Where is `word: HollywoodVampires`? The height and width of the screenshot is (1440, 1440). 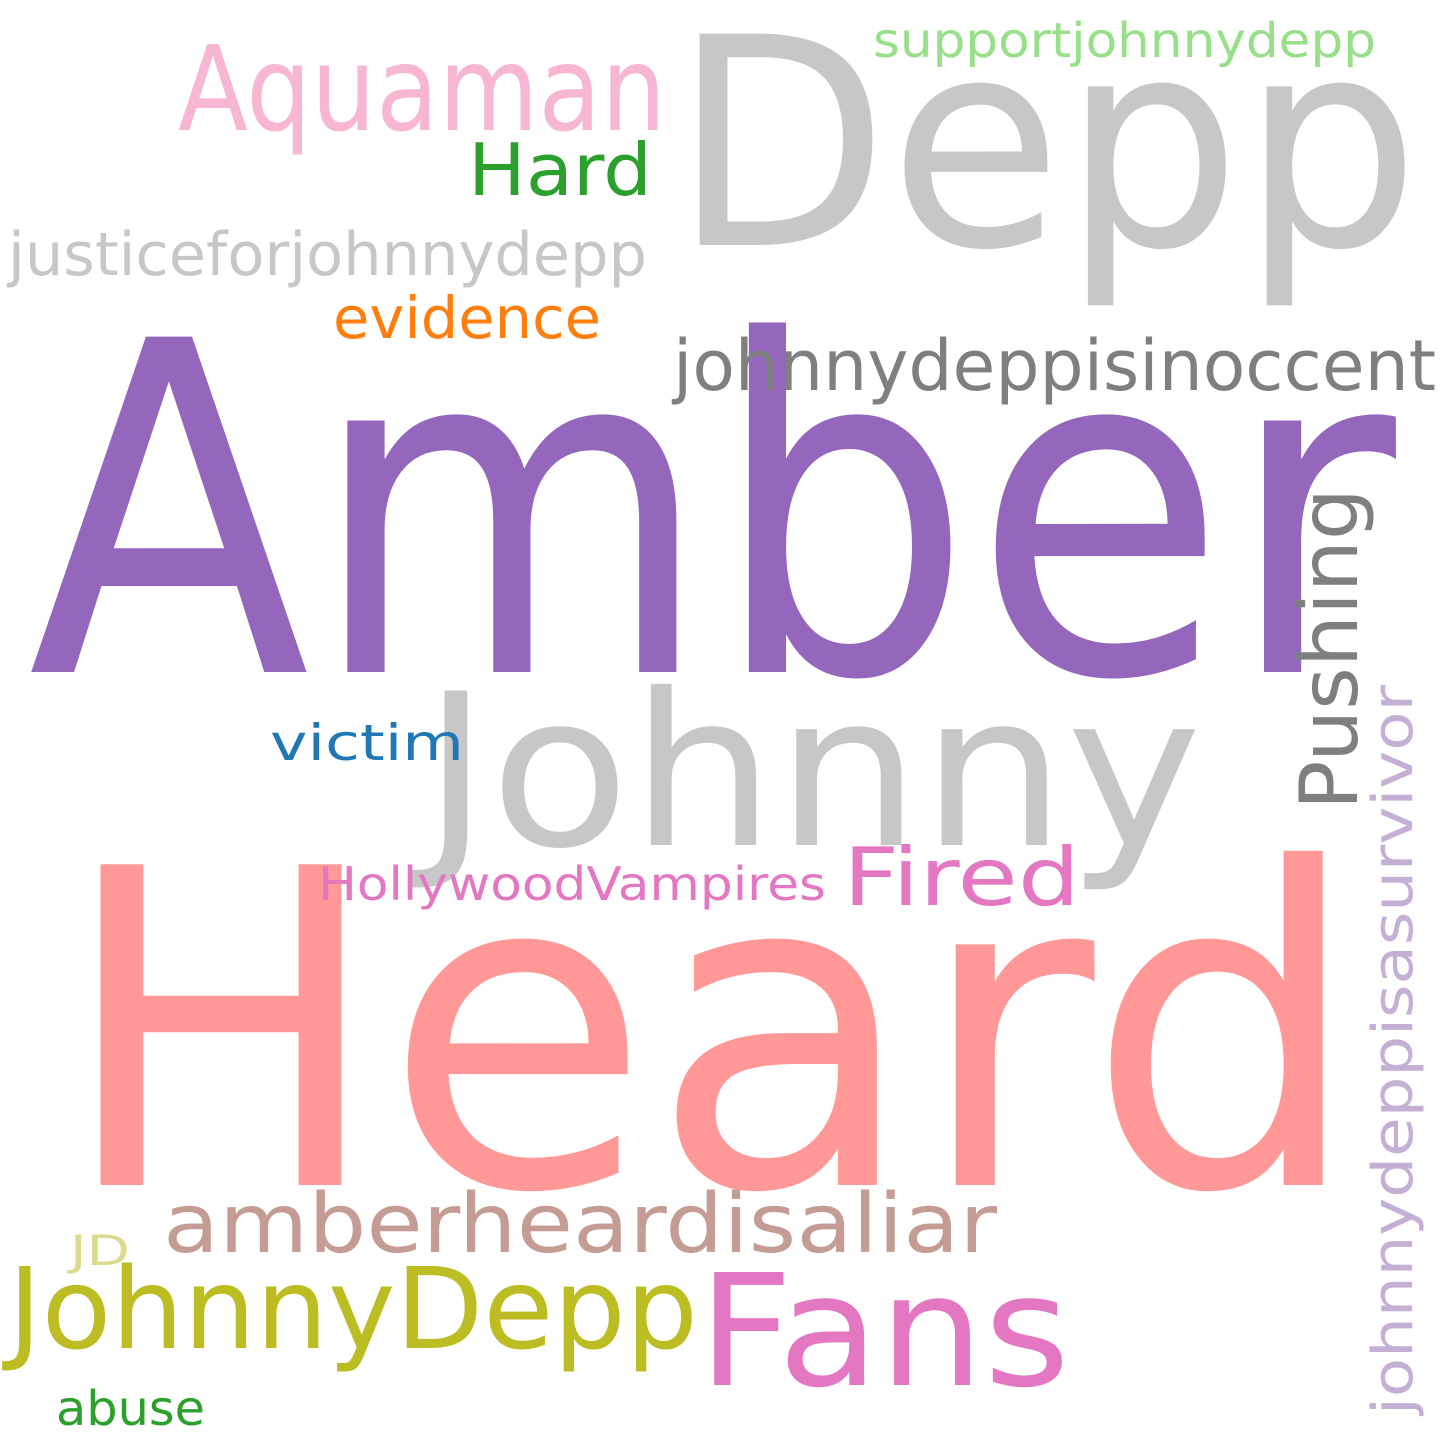
word: HollywoodVampires is located at coordinates (572, 884).